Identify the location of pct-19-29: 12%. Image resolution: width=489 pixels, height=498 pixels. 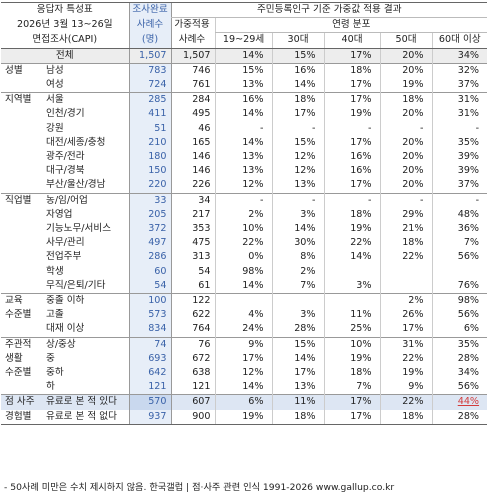
(243, 373).